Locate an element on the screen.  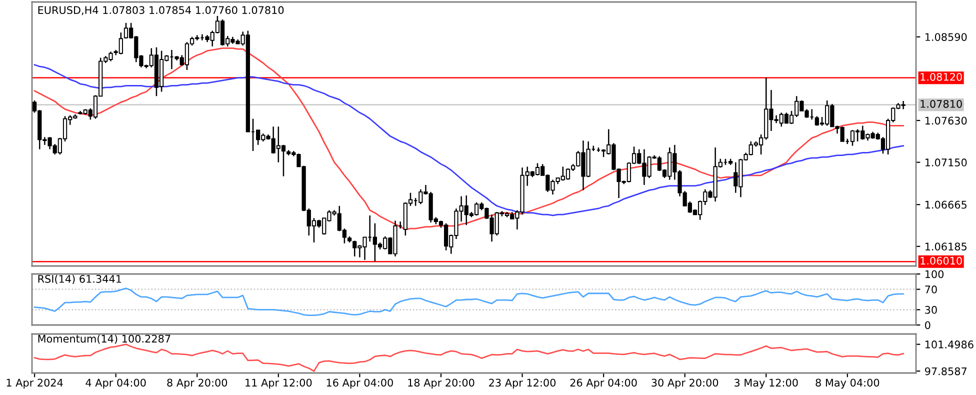
y-tick-label: 0 is located at coordinates (927, 325).